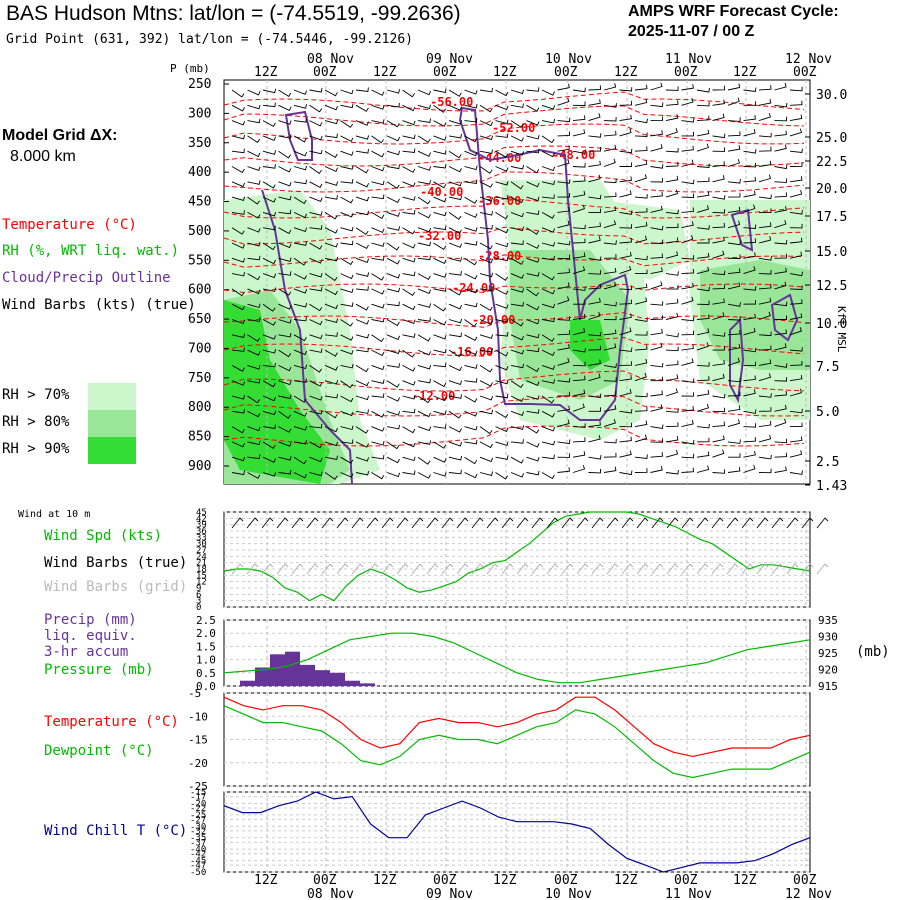 The width and height of the screenshot is (900, 900). I want to click on windchill-ytick--27: -27, so click(198, 820).